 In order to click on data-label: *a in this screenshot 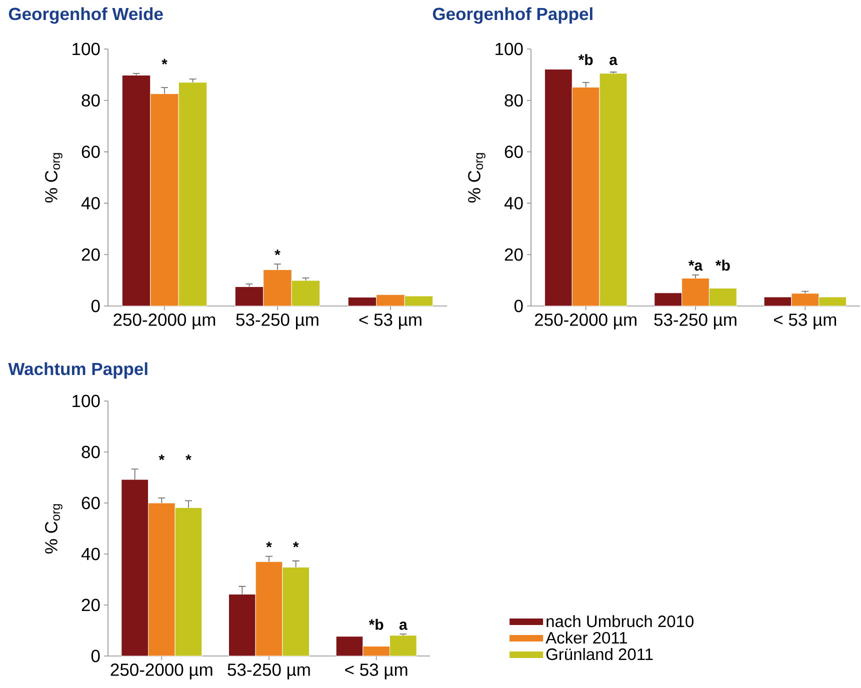, I will do `click(695, 265)`.